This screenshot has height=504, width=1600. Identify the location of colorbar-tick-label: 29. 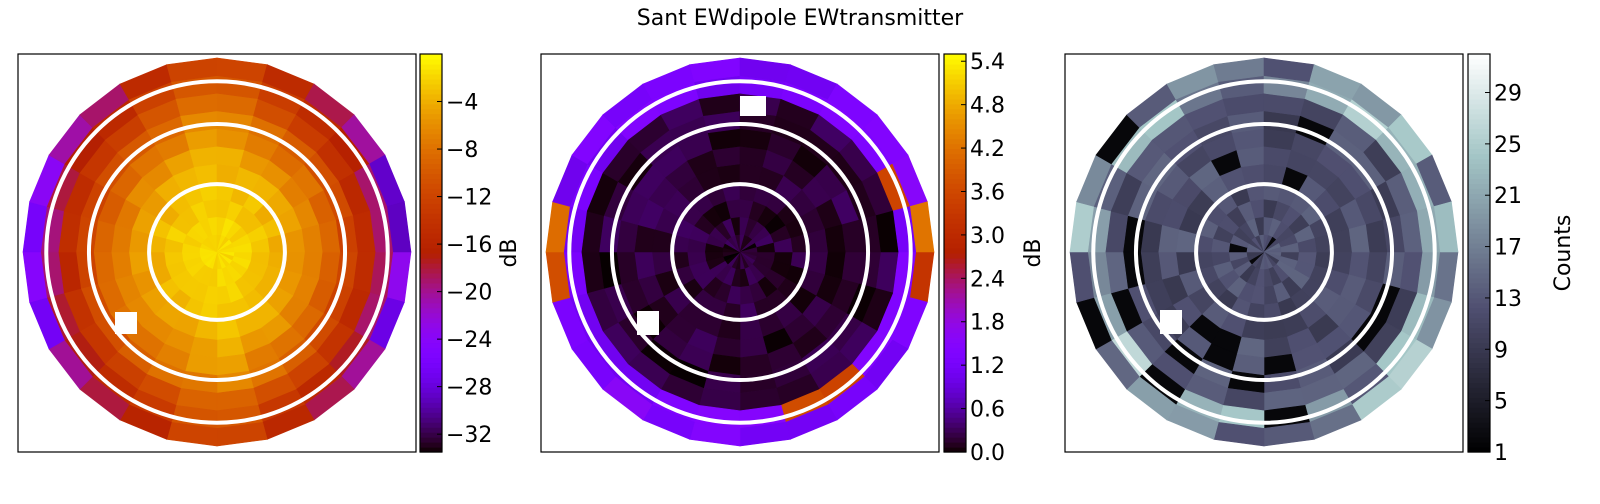
(1508, 94).